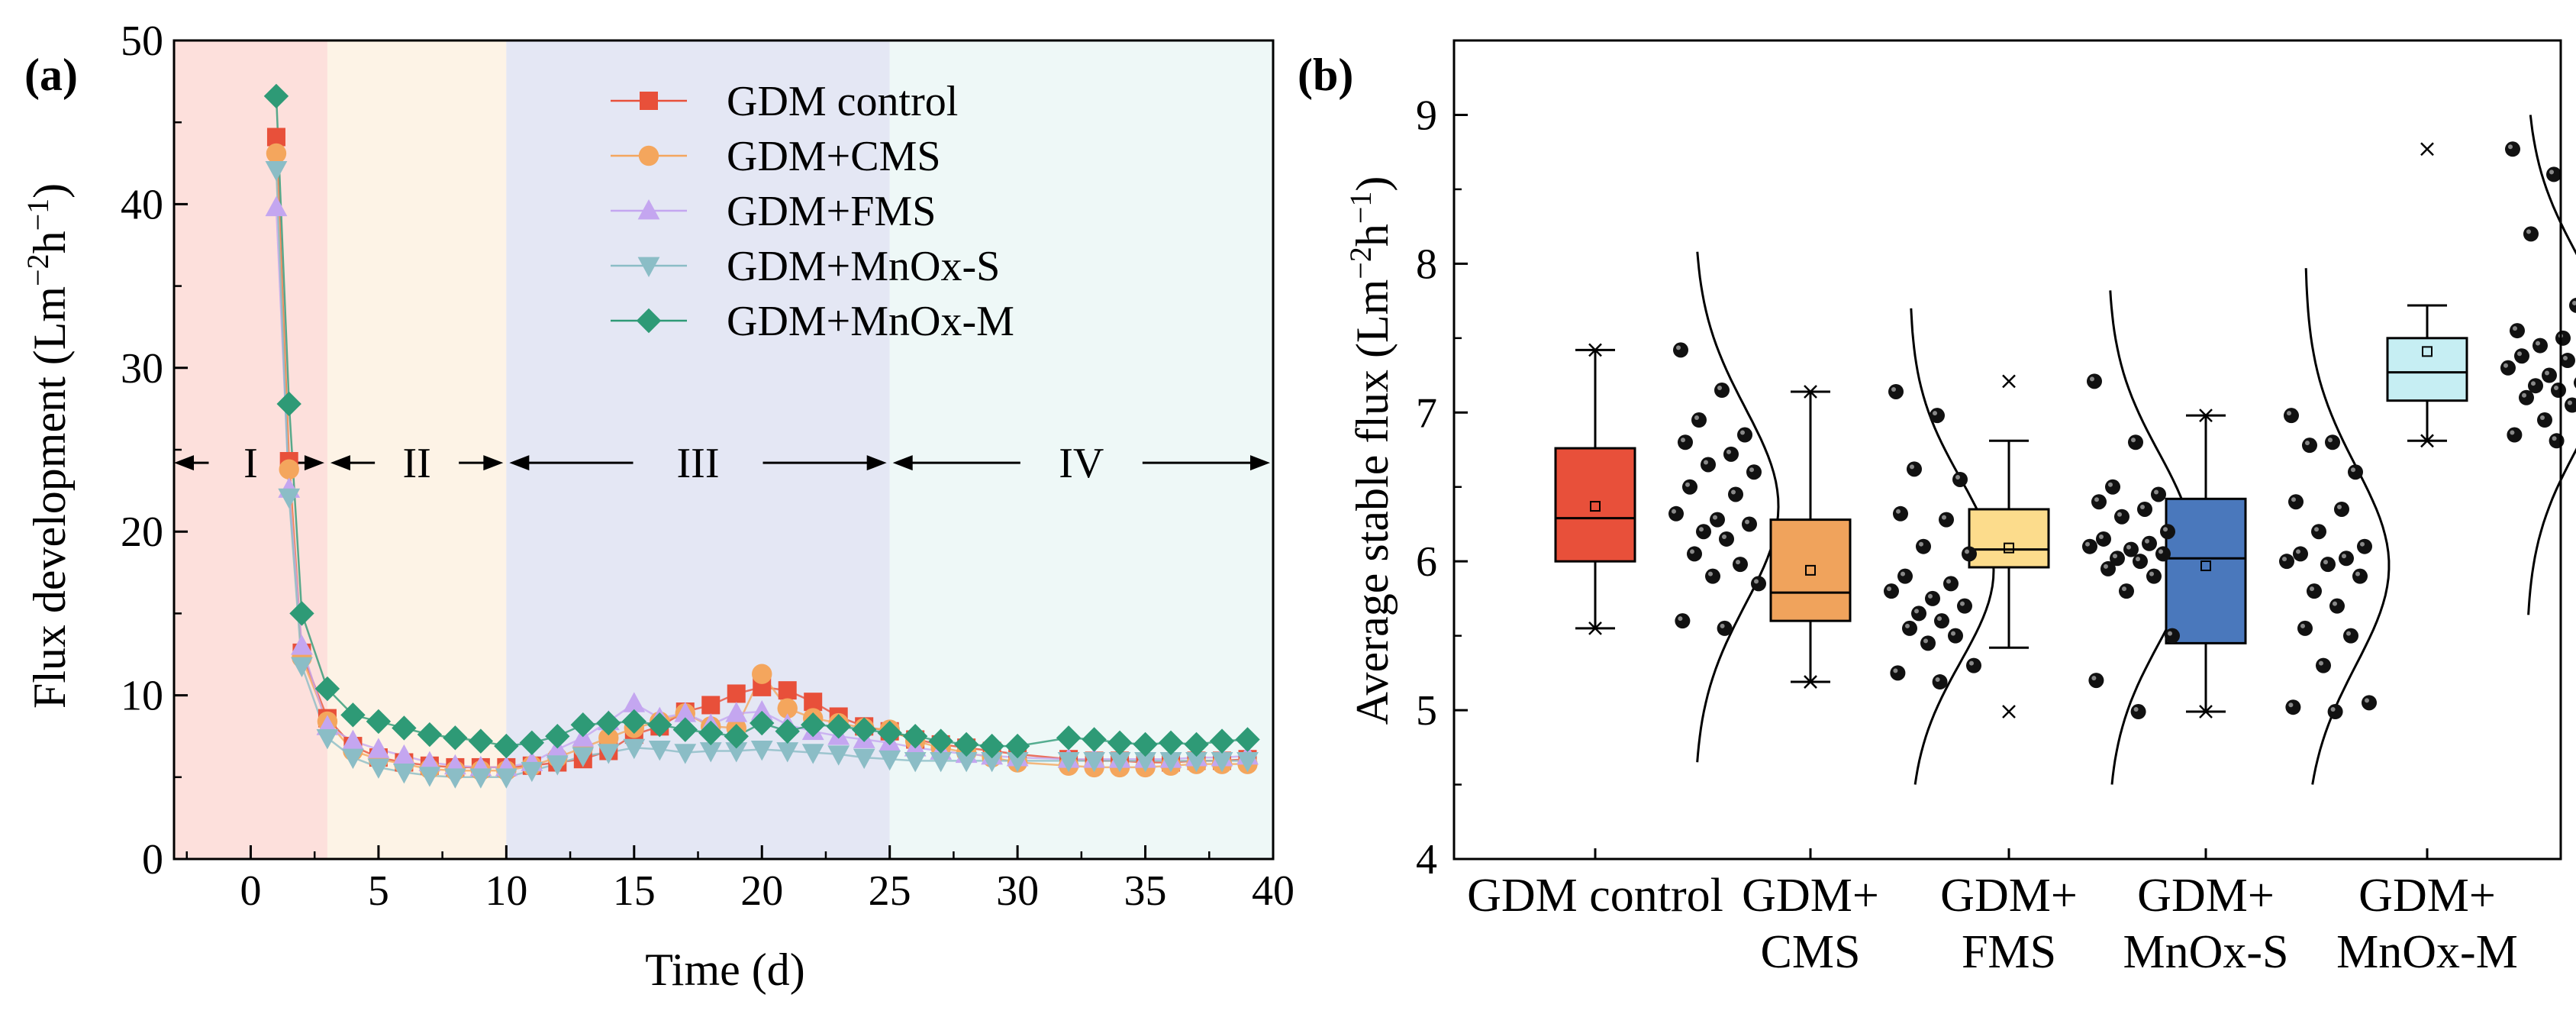  I want to click on distribution-curve, so click(2552, 365).